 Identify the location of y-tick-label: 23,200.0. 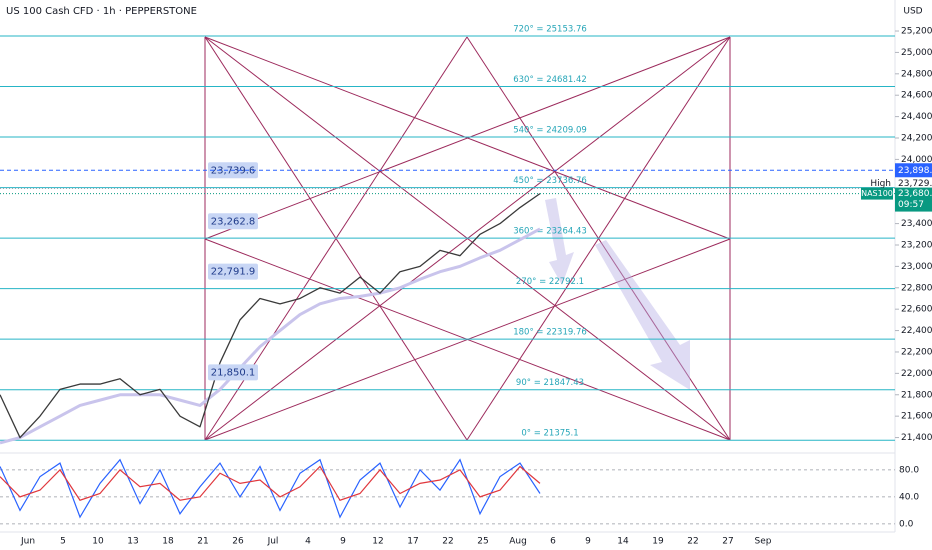
(916, 245).